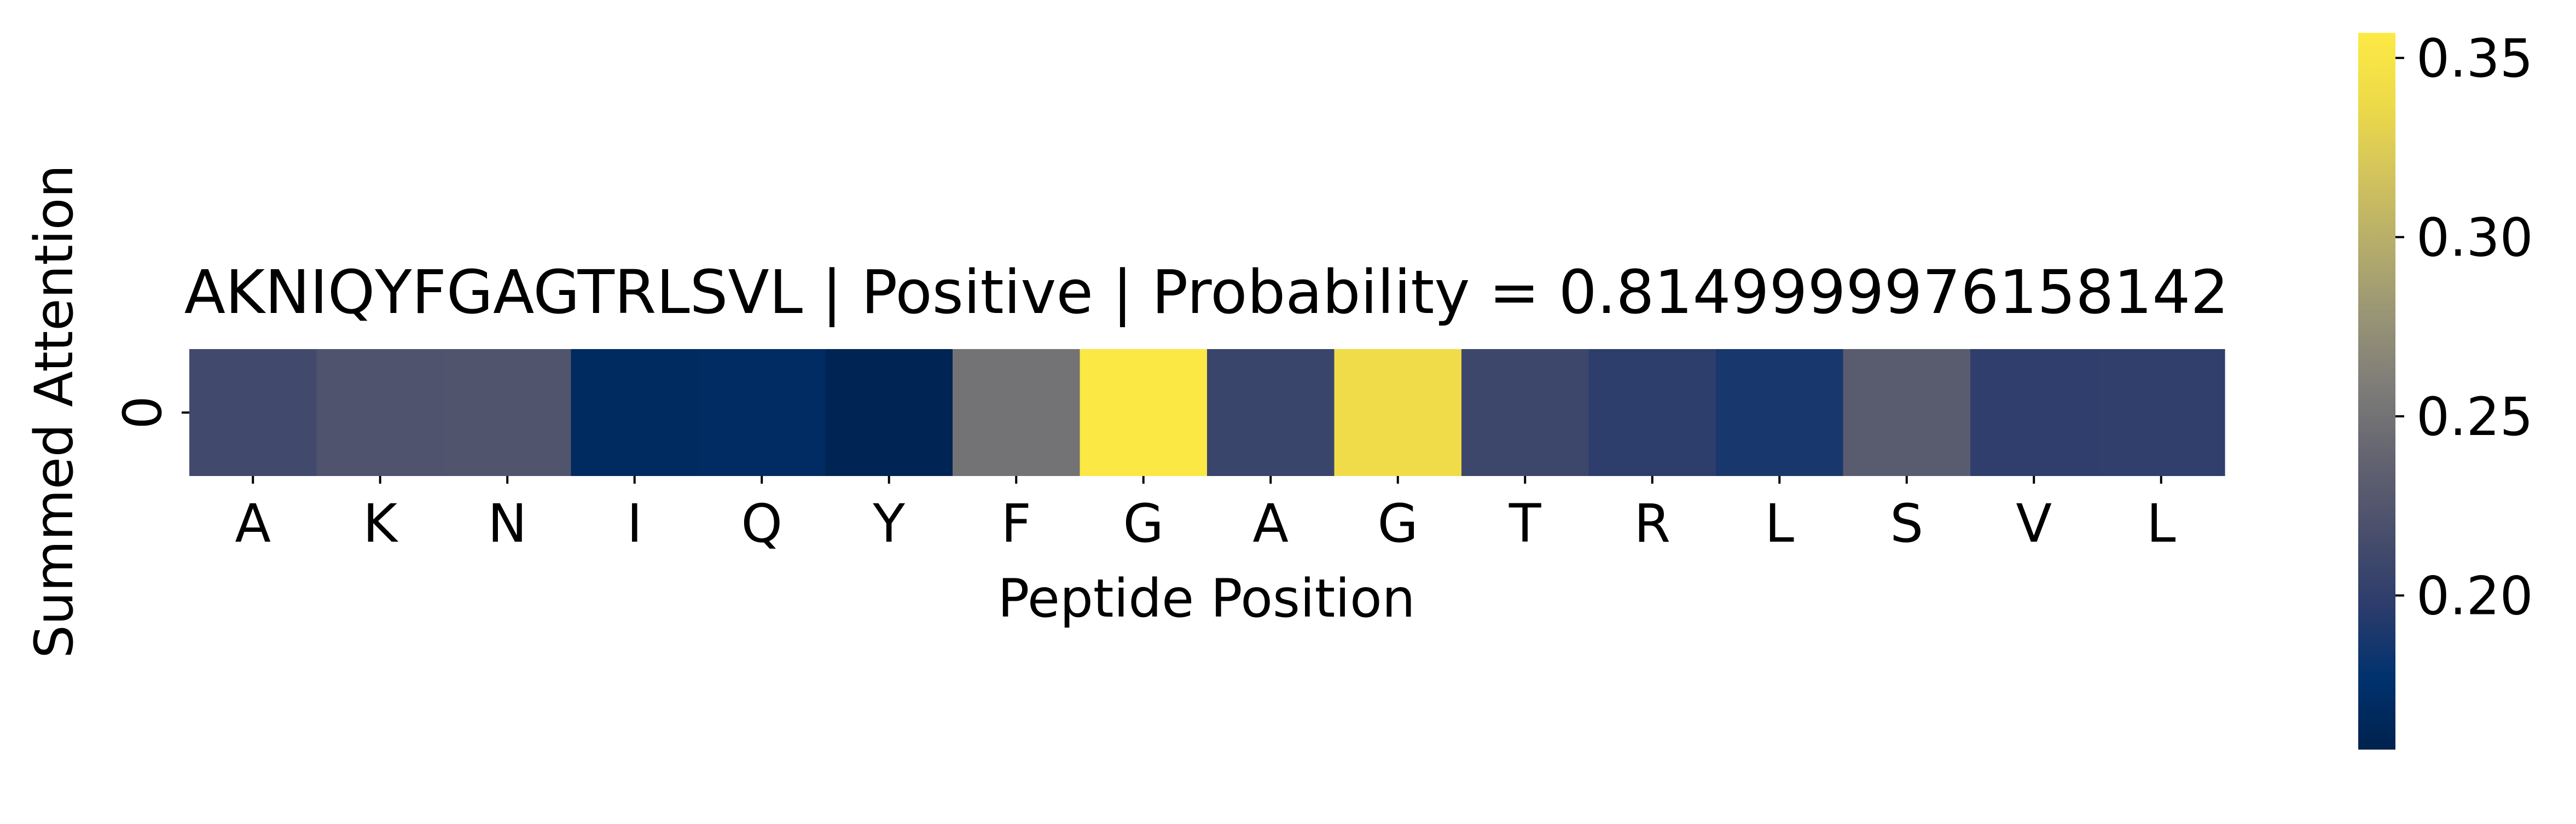 The width and height of the screenshot is (2576, 824). What do you see at coordinates (1907, 523) in the screenshot?
I see `x-tick-label: S` at bounding box center [1907, 523].